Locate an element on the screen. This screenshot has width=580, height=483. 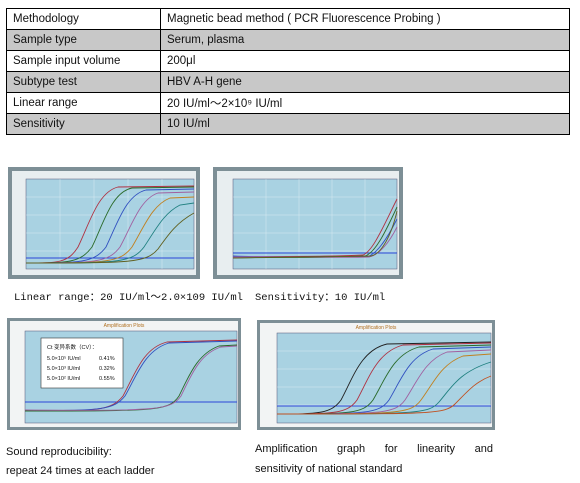
linear-range-plot-svg is located at coordinates (104, 223).